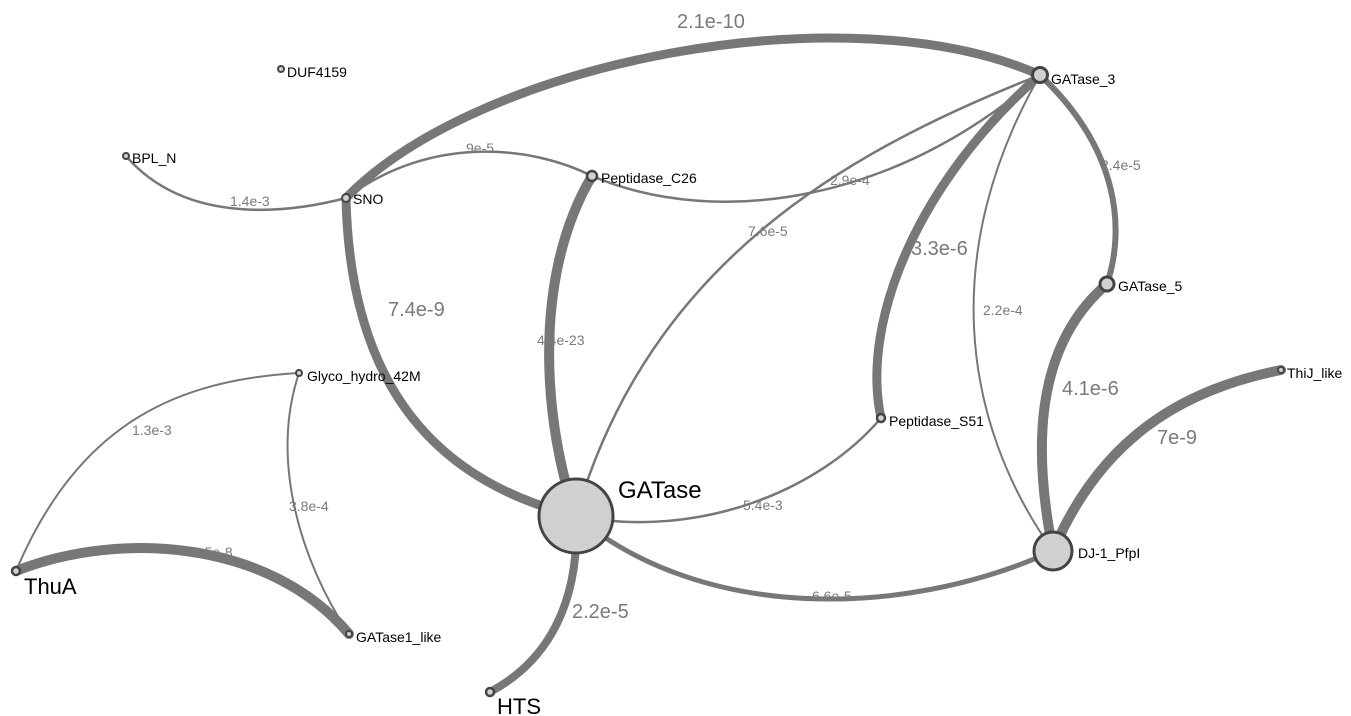  I want to click on edge-label-thua-gatase1: 4.5e-8, so click(213, 552).